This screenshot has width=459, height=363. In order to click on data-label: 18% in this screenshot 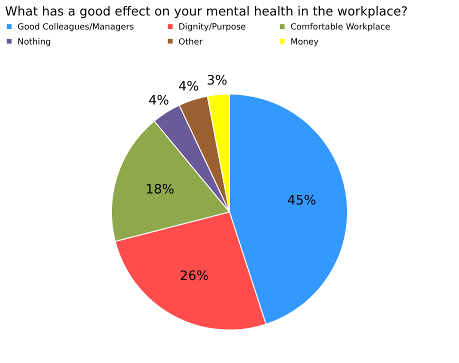, I will do `click(159, 190)`.